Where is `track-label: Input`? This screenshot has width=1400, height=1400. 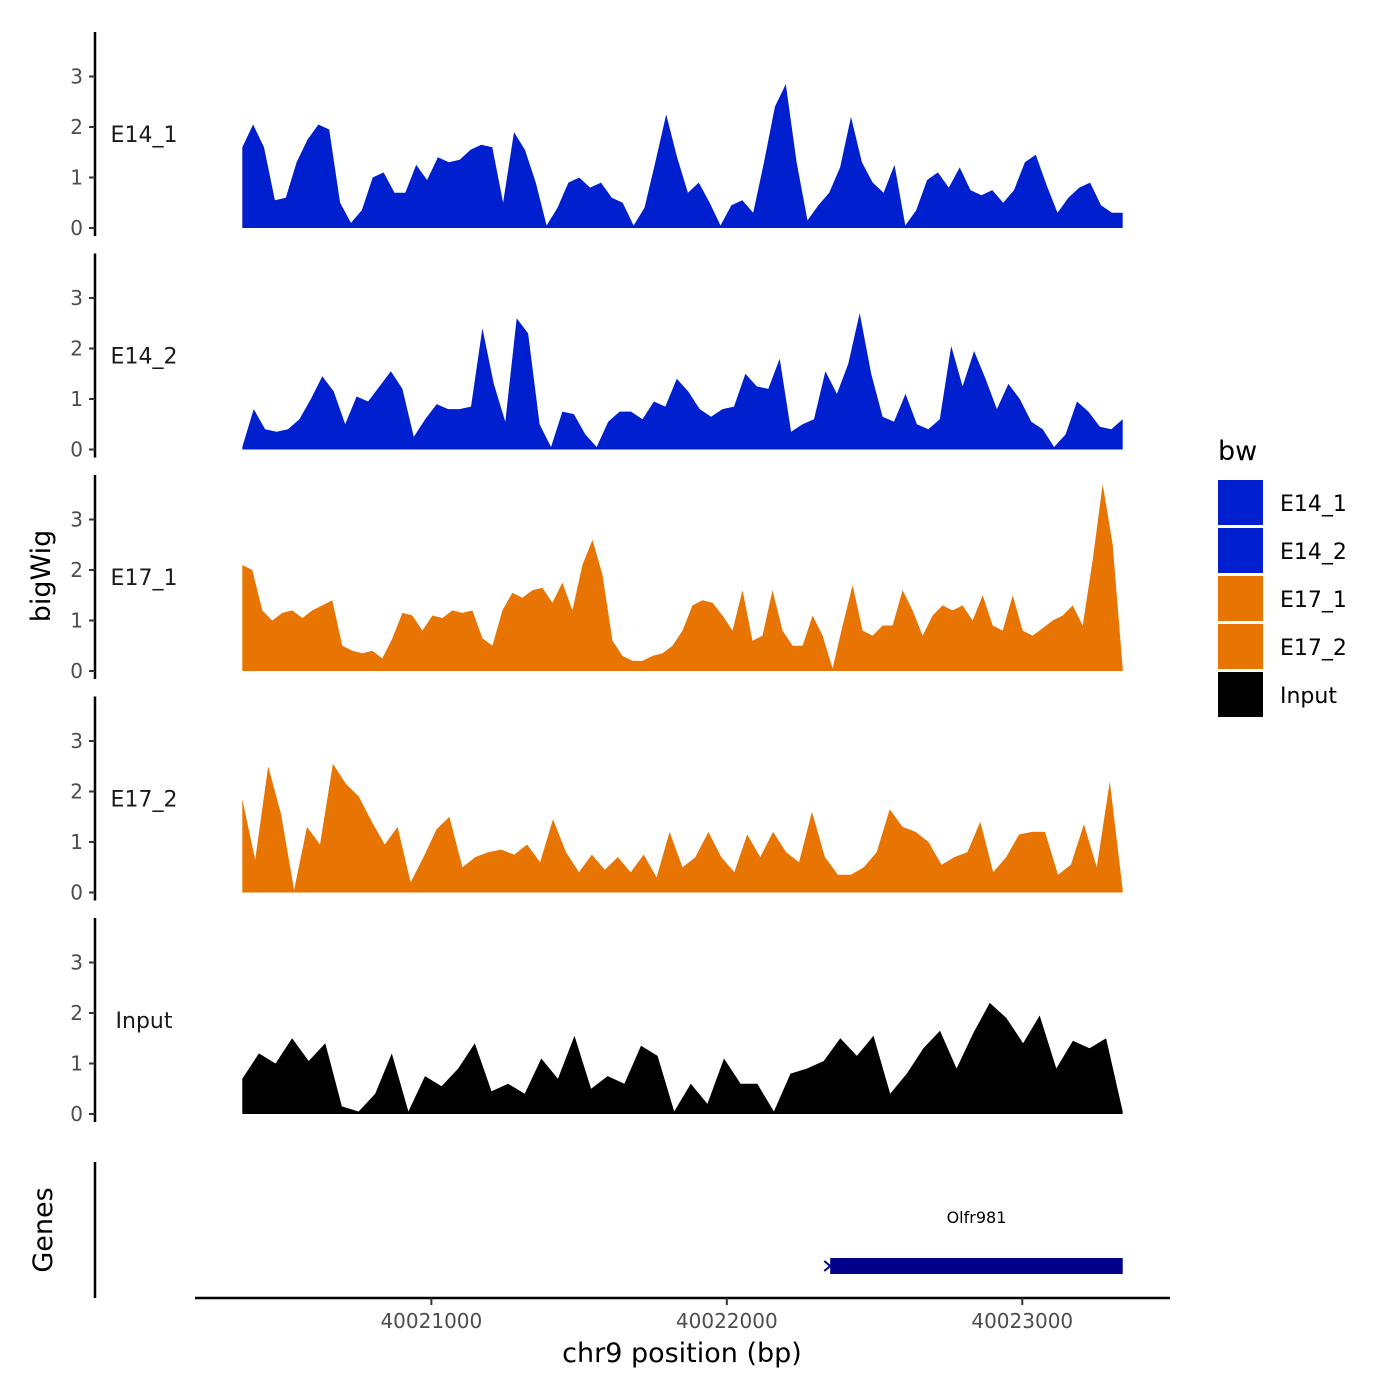 track-label: Input is located at coordinates (144, 1021).